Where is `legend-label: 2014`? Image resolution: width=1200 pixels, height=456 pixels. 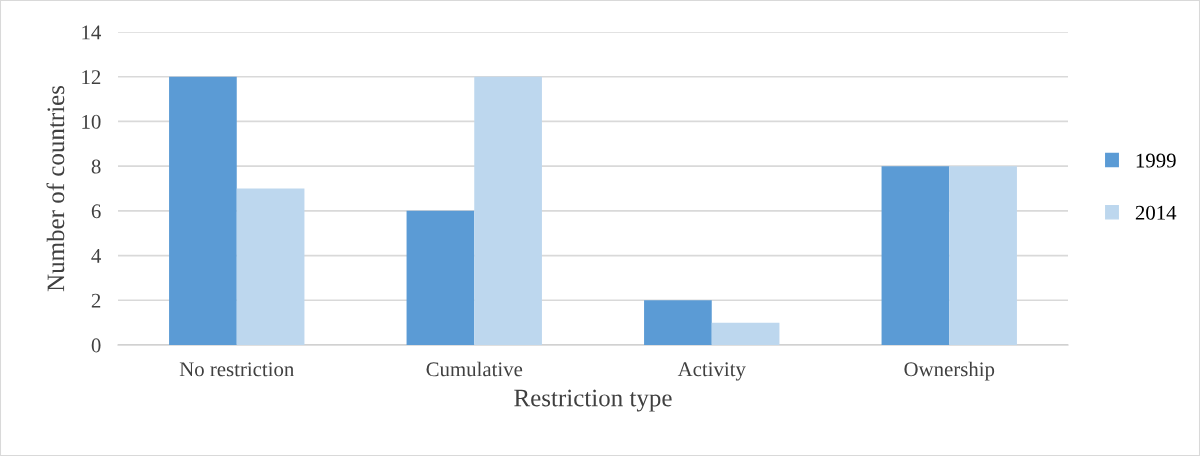 legend-label: 2014 is located at coordinates (1156, 212).